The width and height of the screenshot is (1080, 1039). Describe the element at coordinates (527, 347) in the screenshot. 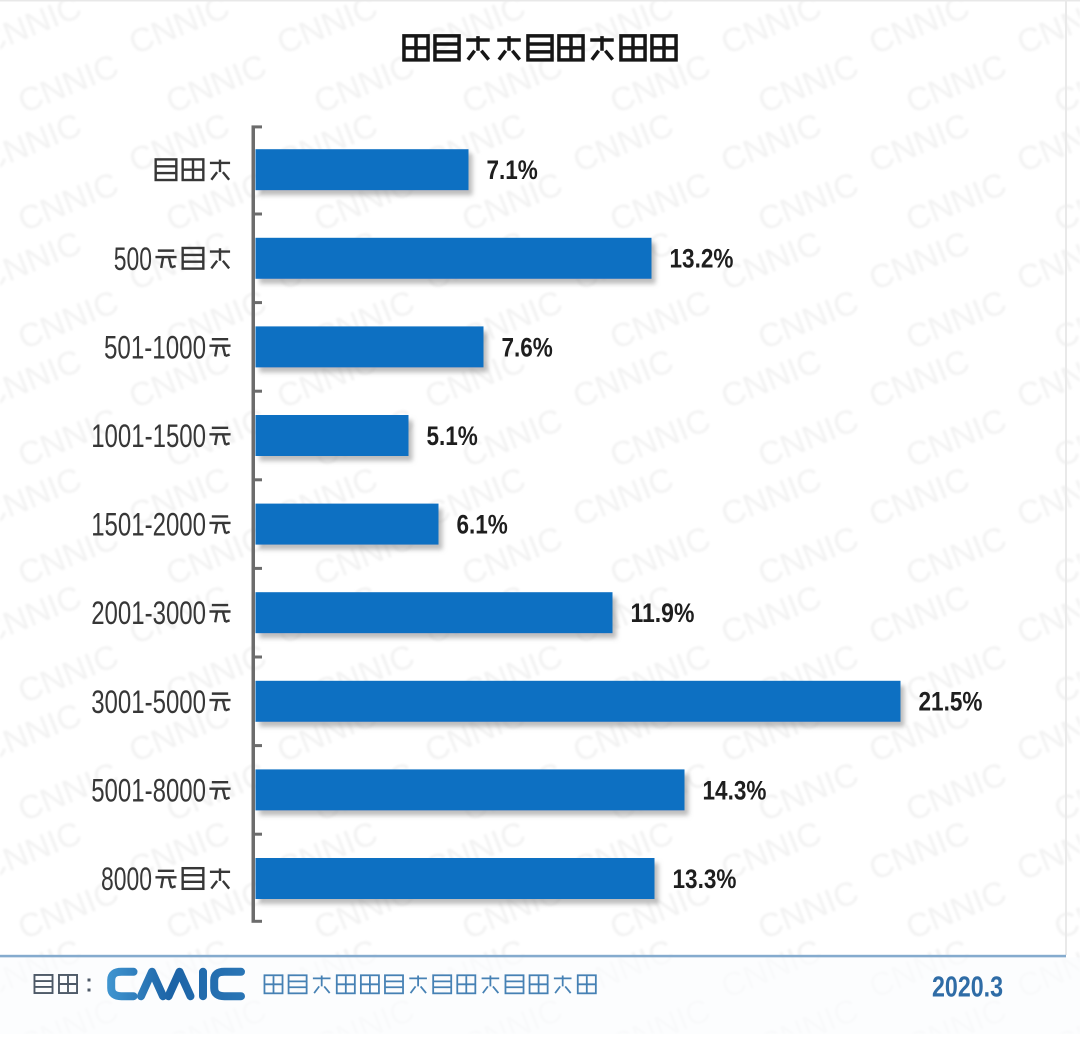

I see `svg-text: 7.6%` at that location.